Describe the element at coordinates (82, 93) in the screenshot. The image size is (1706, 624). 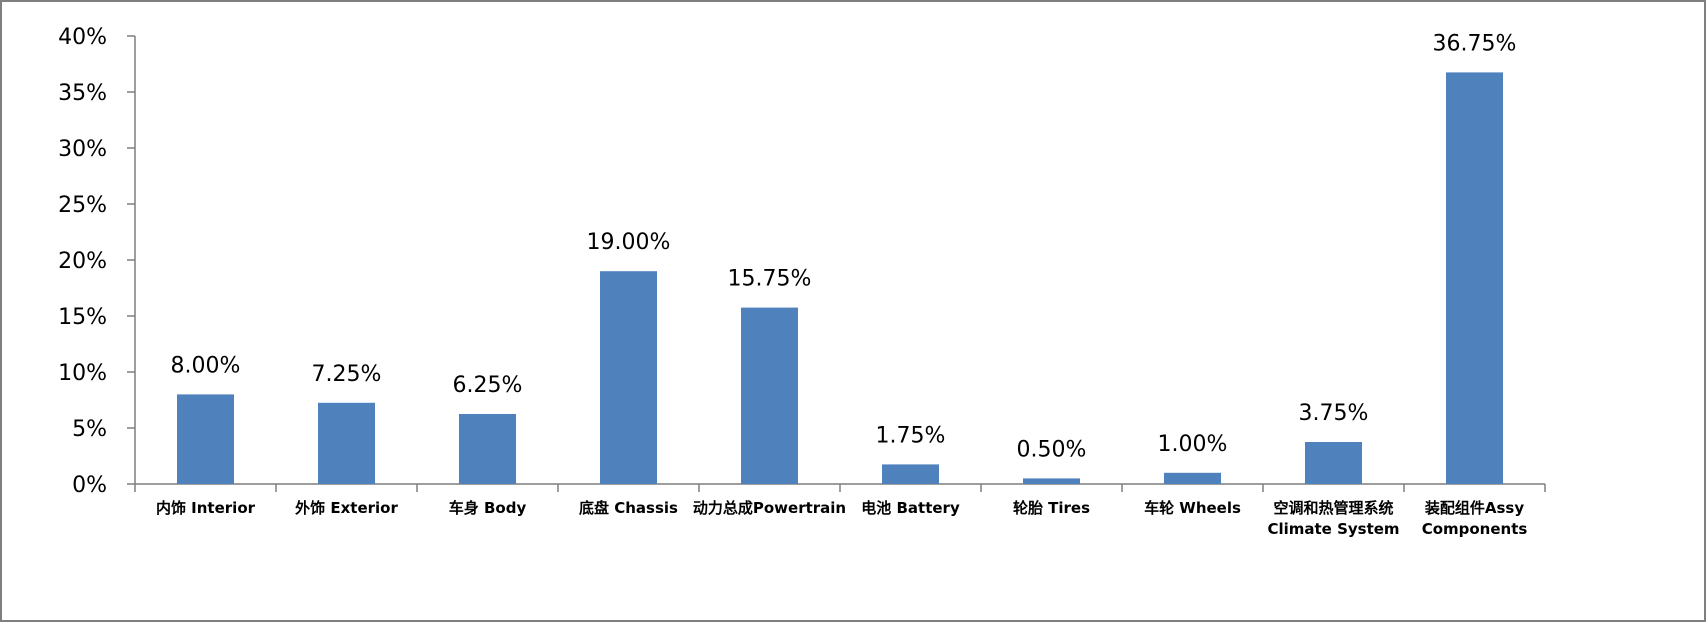
I see `y-tick-label: 35%` at that location.